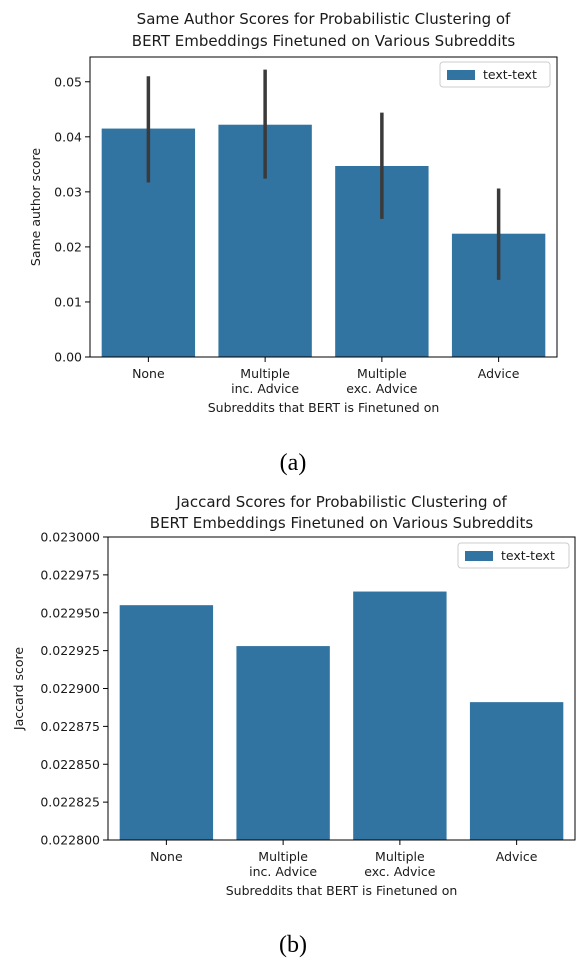 This screenshot has width=586, height=959. I want to click on y-tick-label: 0.04, so click(68, 136).